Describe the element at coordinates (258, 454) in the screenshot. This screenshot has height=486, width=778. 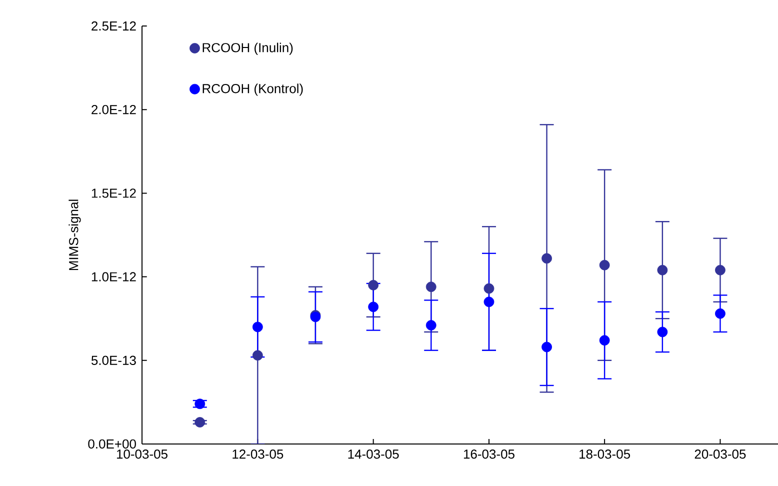
I see `x-tick-label: 12-03-05` at that location.